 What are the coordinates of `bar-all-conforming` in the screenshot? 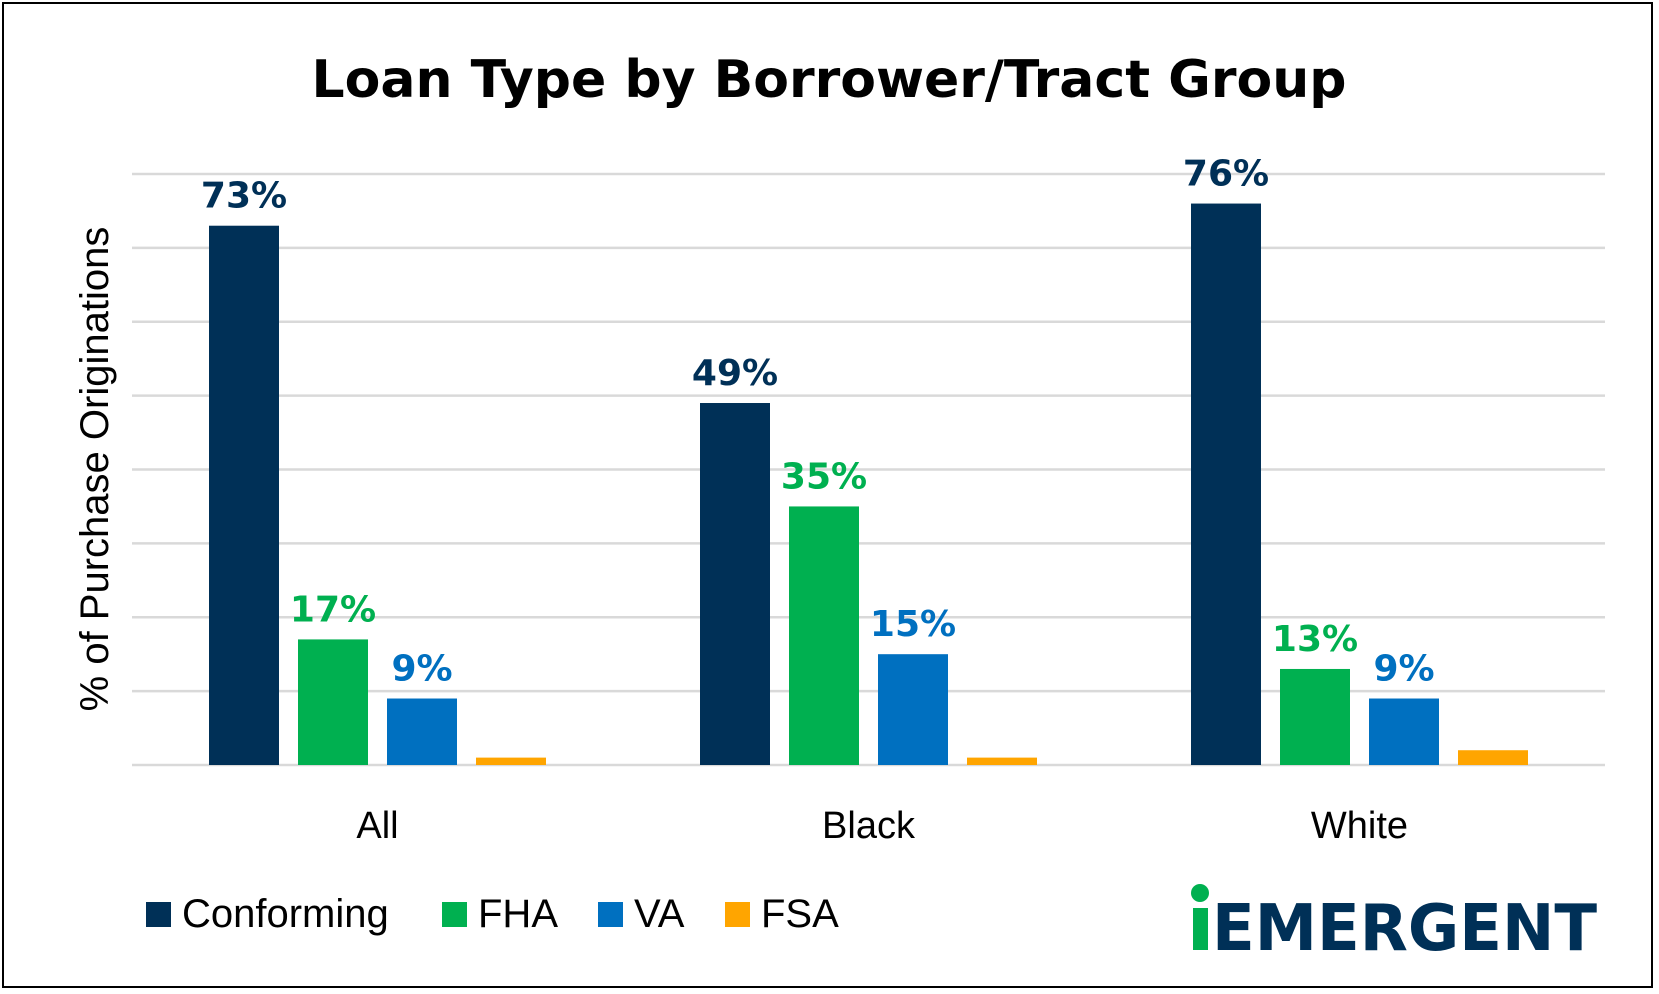 It's located at (244, 495).